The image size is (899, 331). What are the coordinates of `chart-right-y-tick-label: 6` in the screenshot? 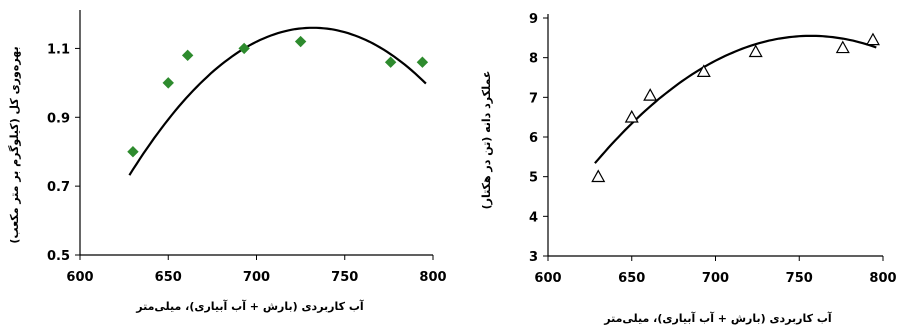 It's located at (533, 138).